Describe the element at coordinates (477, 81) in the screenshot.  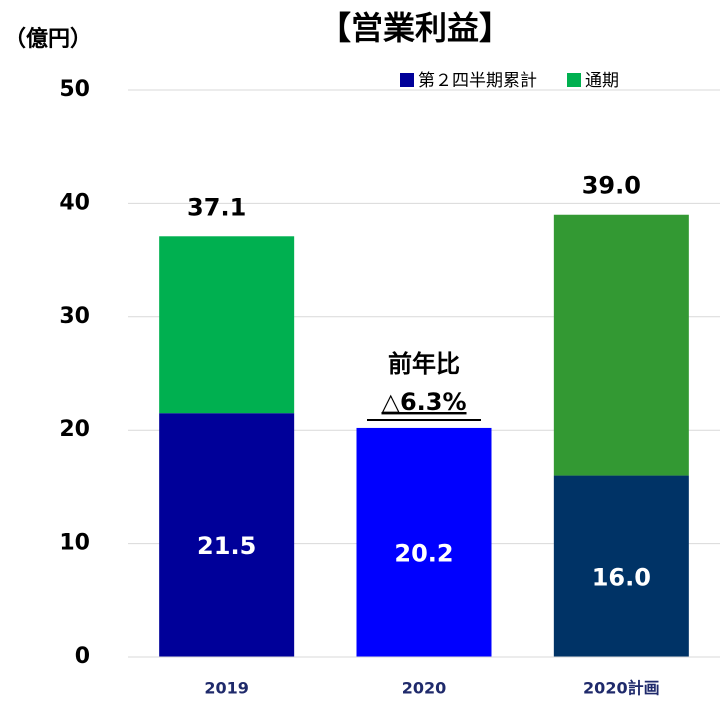
I see `legend-label: 第２四半期累計` at that location.